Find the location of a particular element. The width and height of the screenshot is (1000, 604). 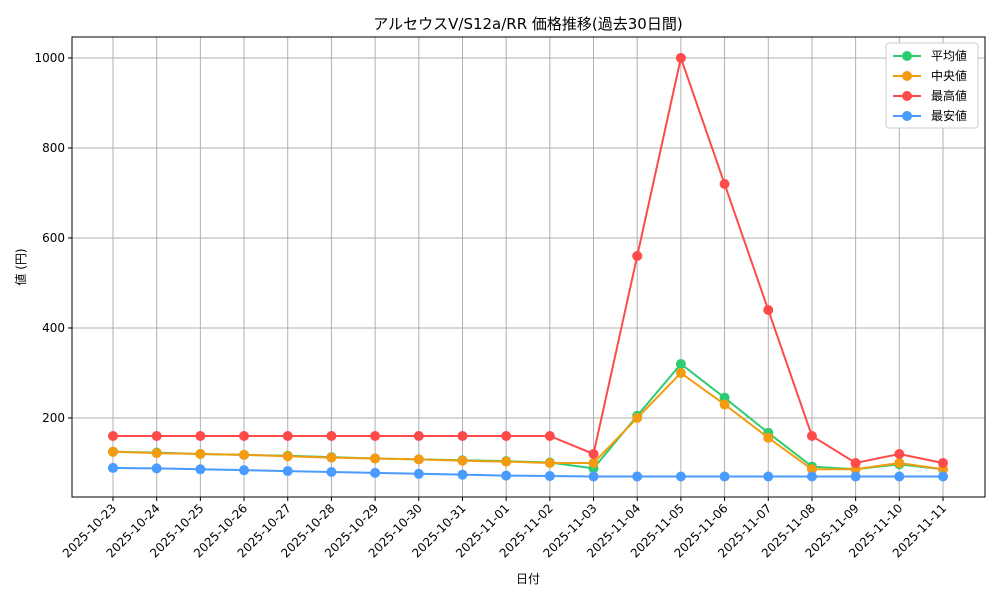

y-tick-label: 400 is located at coordinates (53, 328).